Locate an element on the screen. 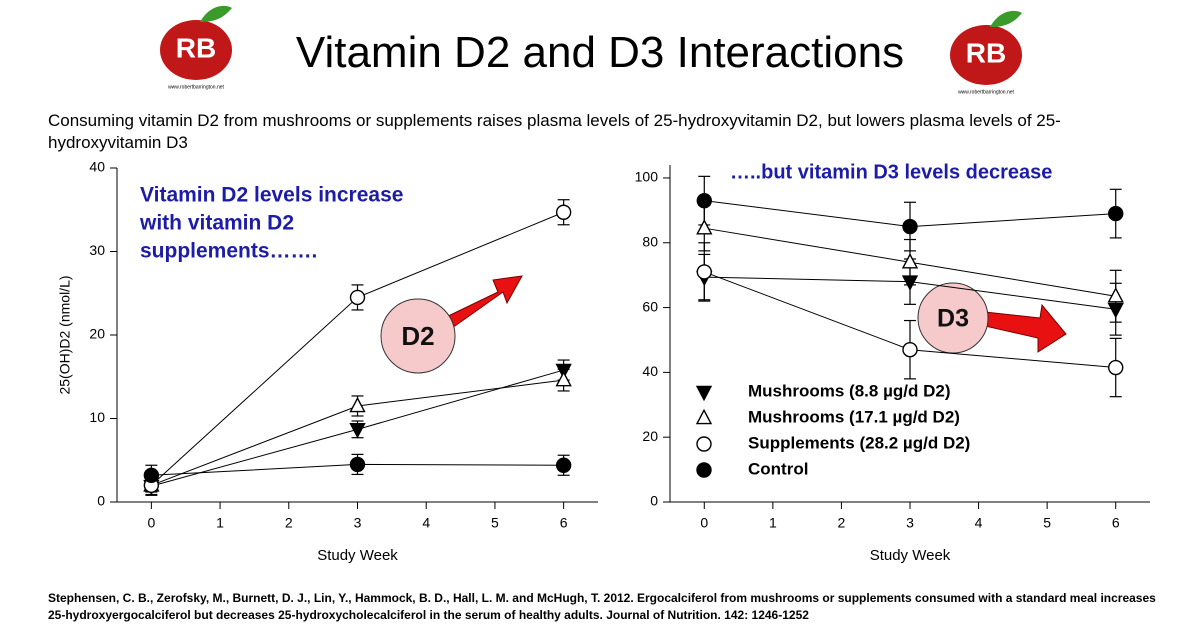 This screenshot has width=1200, height=630. logo-right: RB www.robertbarrington.net is located at coordinates (986, 52).